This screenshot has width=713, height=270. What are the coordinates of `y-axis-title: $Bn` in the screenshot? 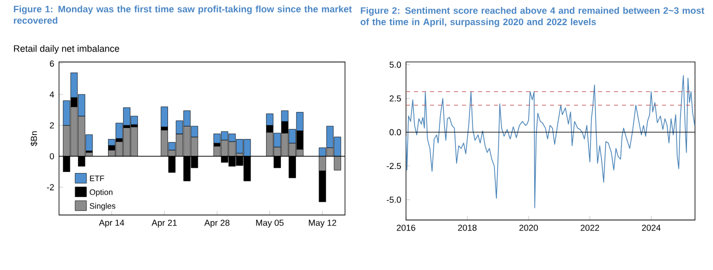 It's located at (34, 138).